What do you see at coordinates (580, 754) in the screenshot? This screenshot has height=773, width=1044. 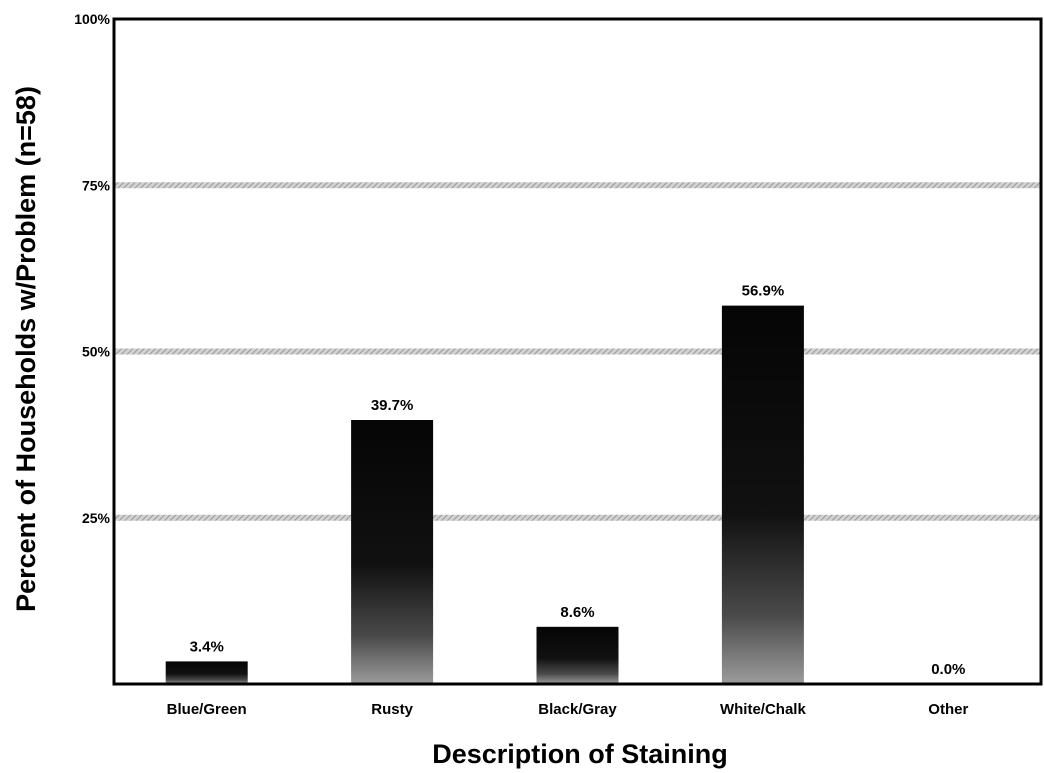 I see `x-axis-title: Description of Staining` at bounding box center [580, 754].